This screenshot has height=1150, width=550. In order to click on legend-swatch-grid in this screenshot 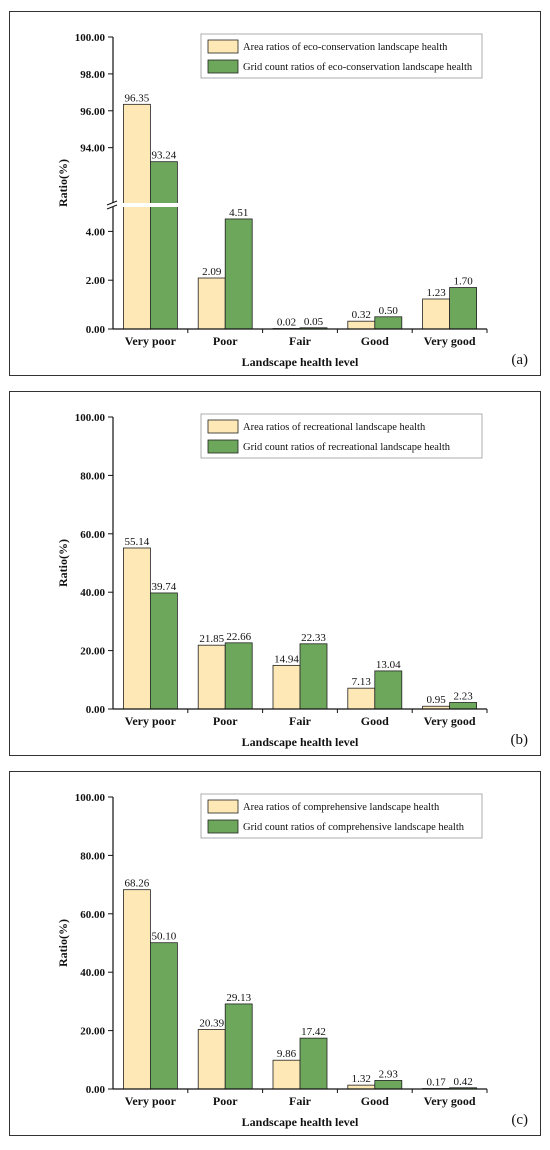, I will do `click(223, 446)`.